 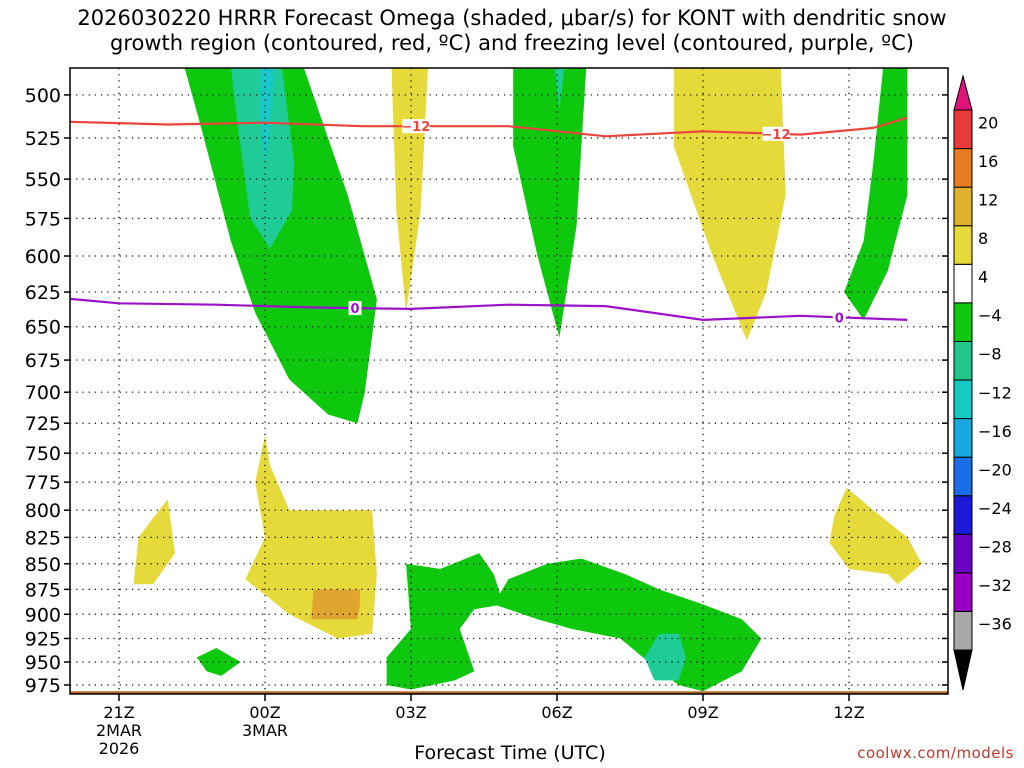 I want to click on y-tick-label-750: 750, so click(x=43, y=454).